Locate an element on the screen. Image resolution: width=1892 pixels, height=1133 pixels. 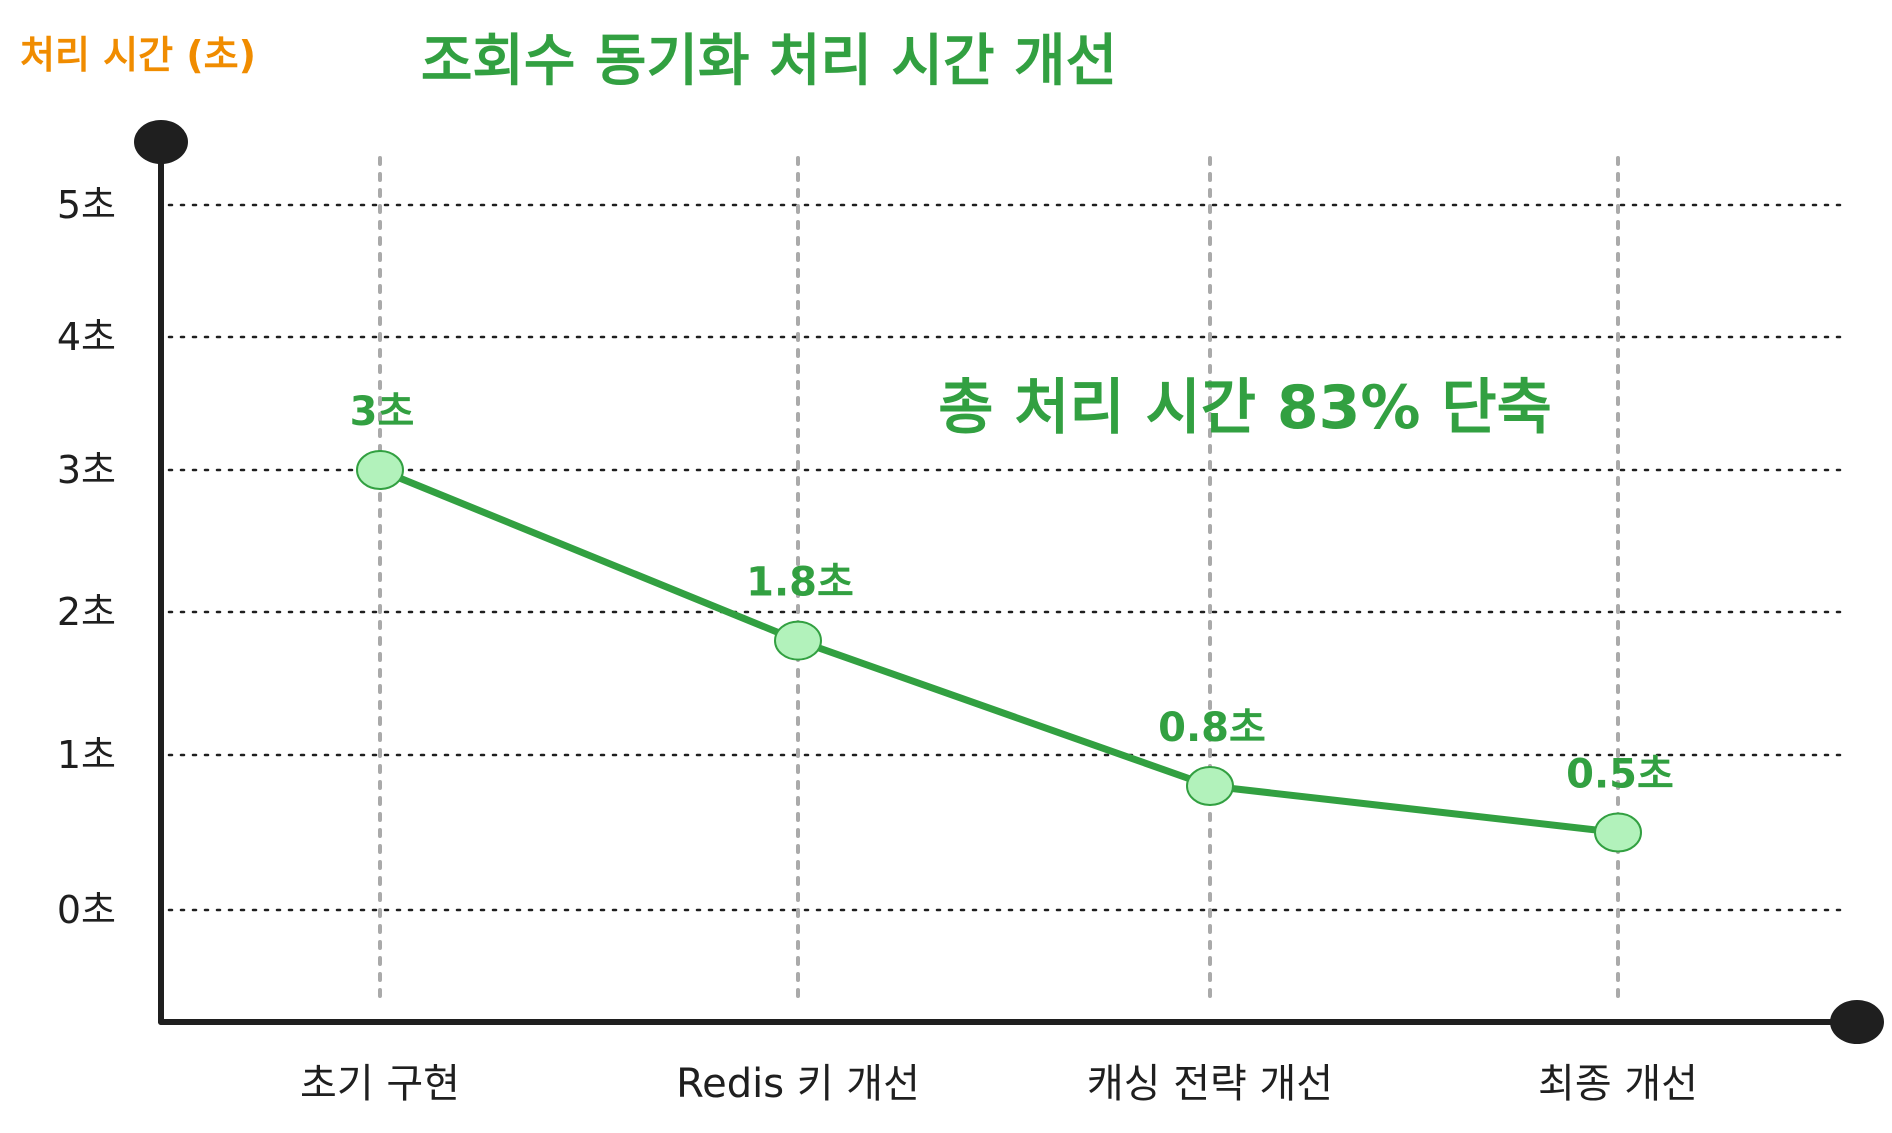
chart-title: 조회수 동기화 처리 시간 개선 is located at coordinates (769, 61).